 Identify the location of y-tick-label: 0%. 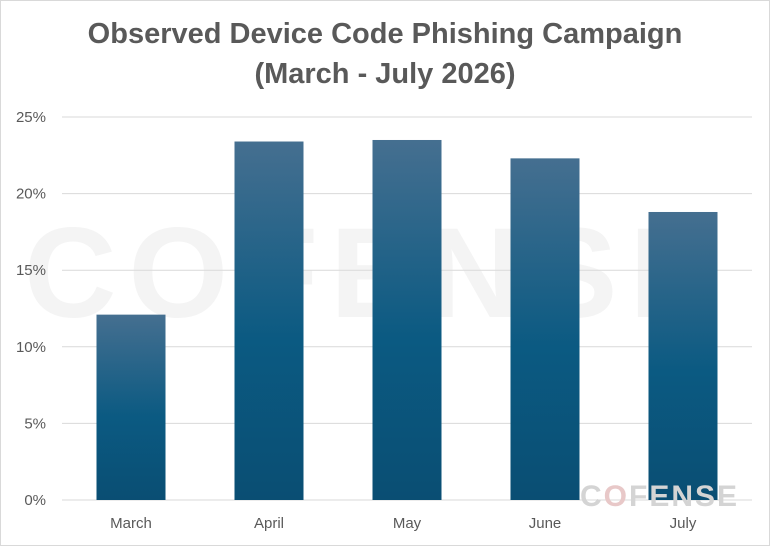
(35, 500).